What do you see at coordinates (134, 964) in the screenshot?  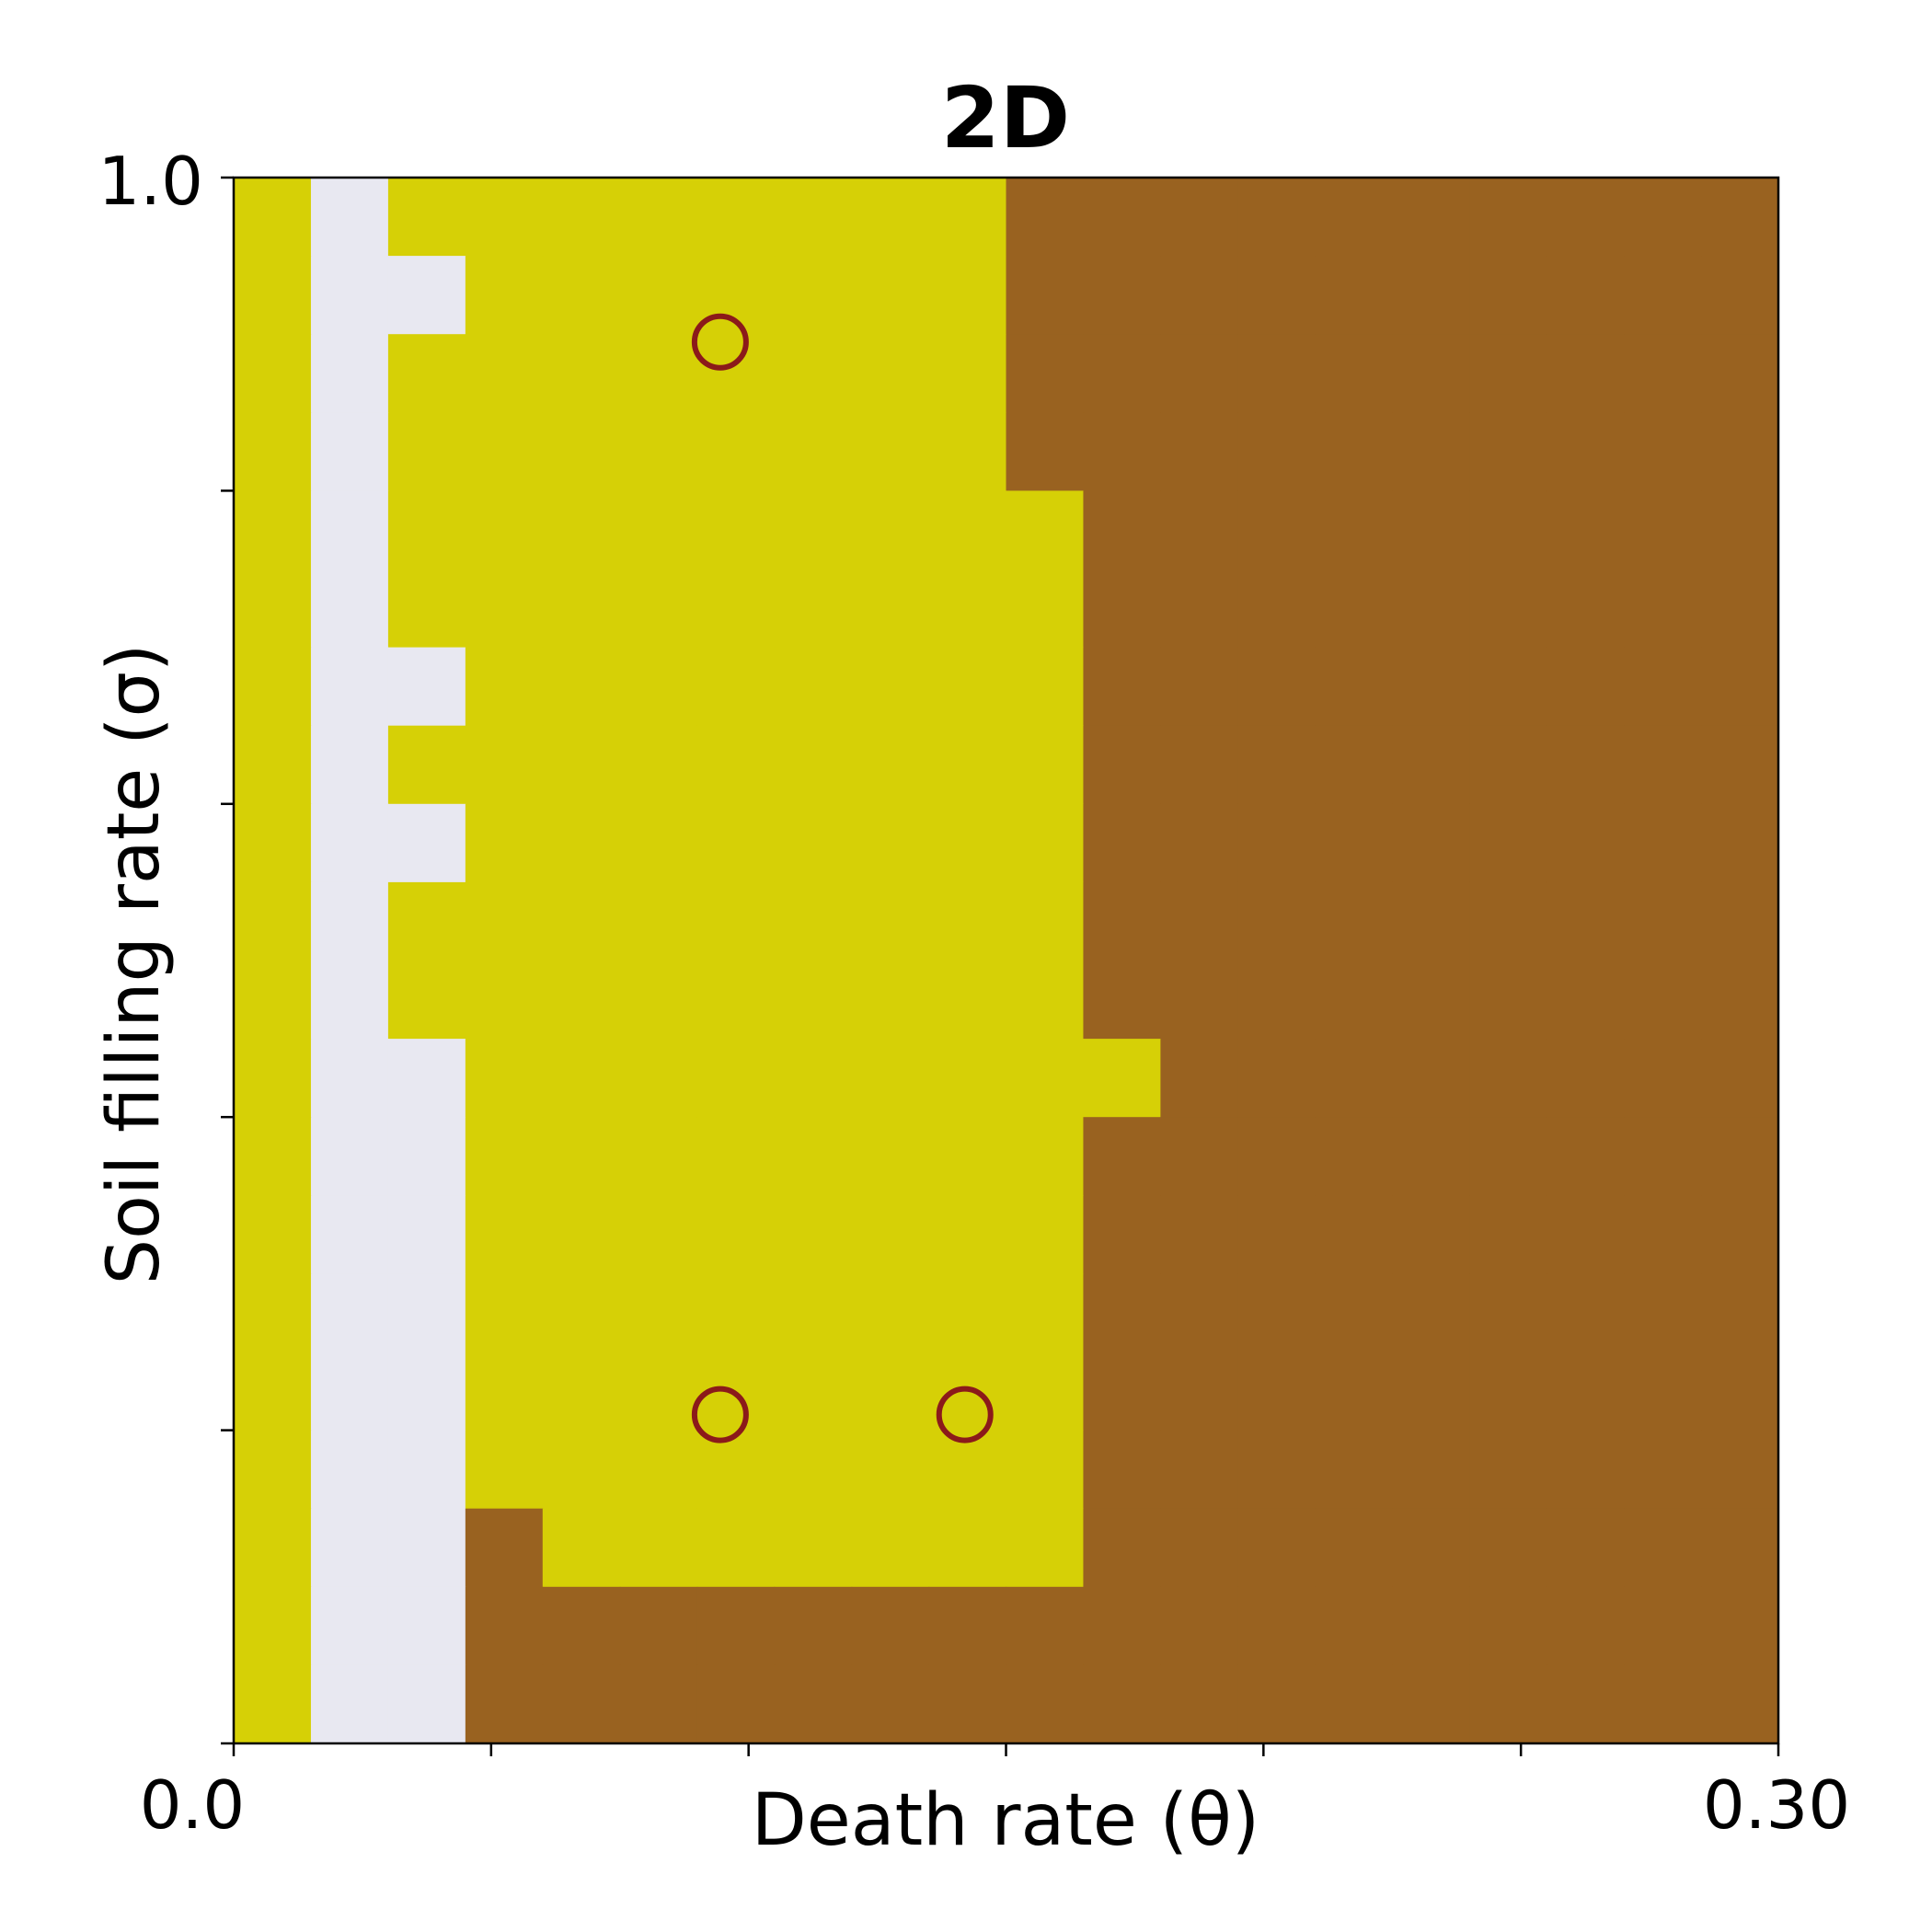 I see `y-axis-label: Soil filling rate (σ)` at bounding box center [134, 964].